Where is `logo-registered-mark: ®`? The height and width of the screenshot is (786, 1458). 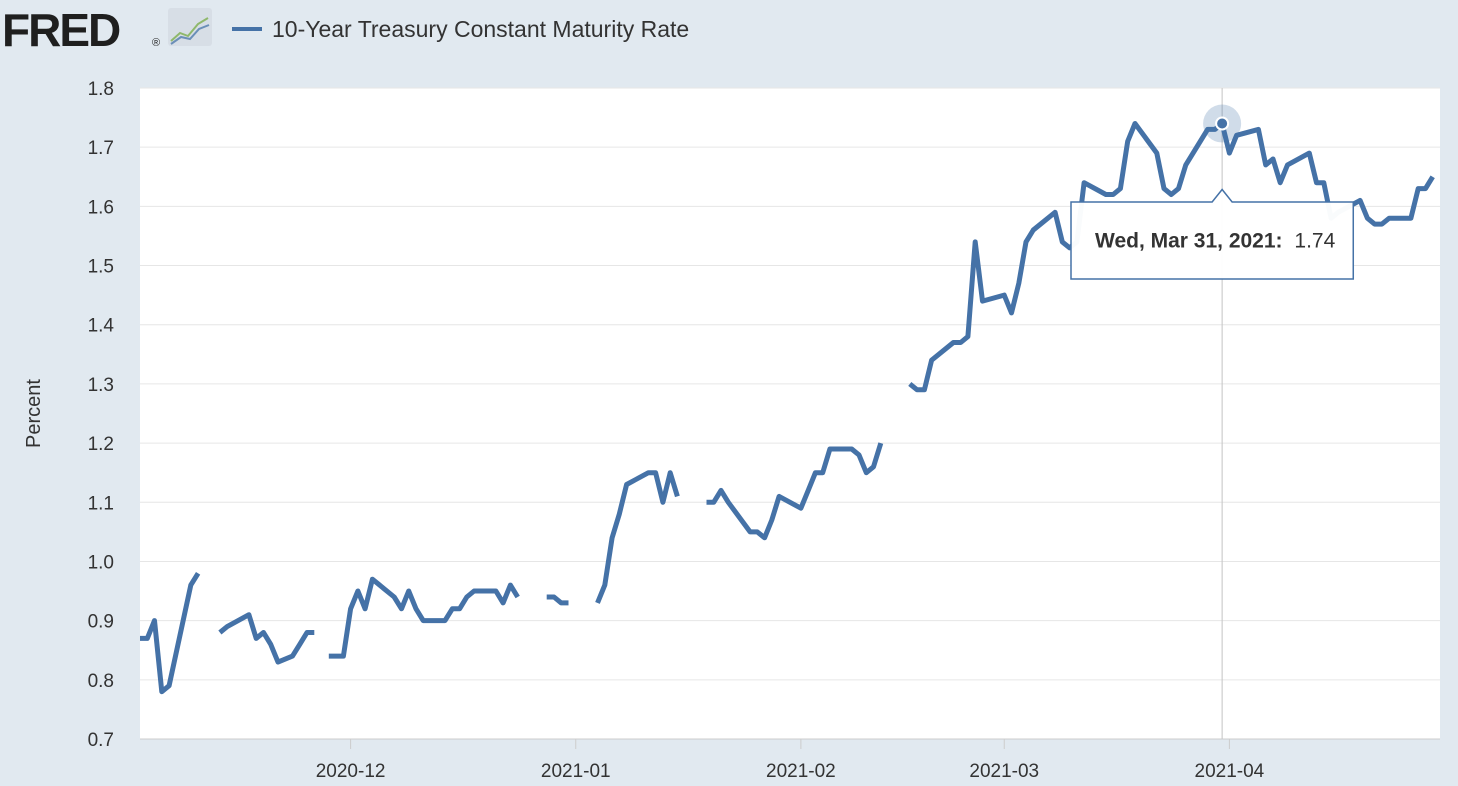 logo-registered-mark: ® is located at coordinates (156, 43).